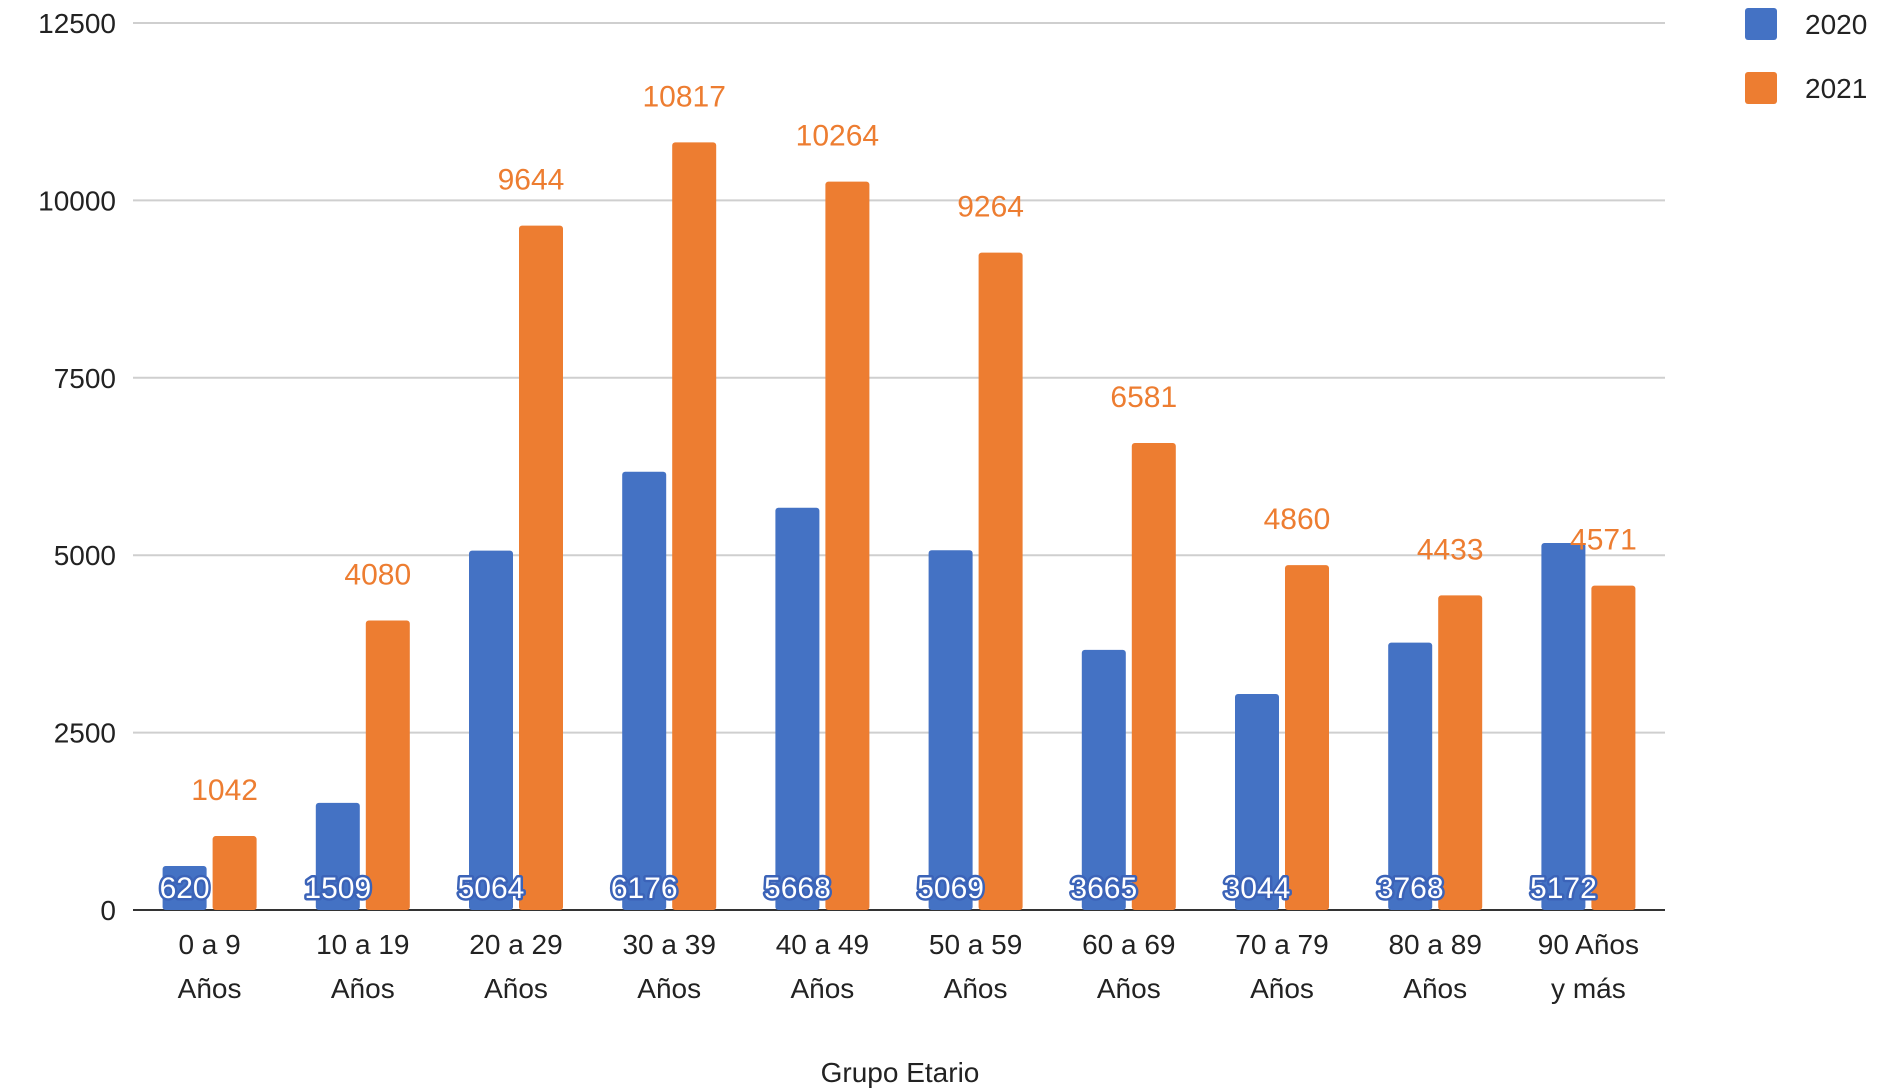 This screenshot has width=1890, height=1090. I want to click on data-label-2021: 9264, so click(990, 207).